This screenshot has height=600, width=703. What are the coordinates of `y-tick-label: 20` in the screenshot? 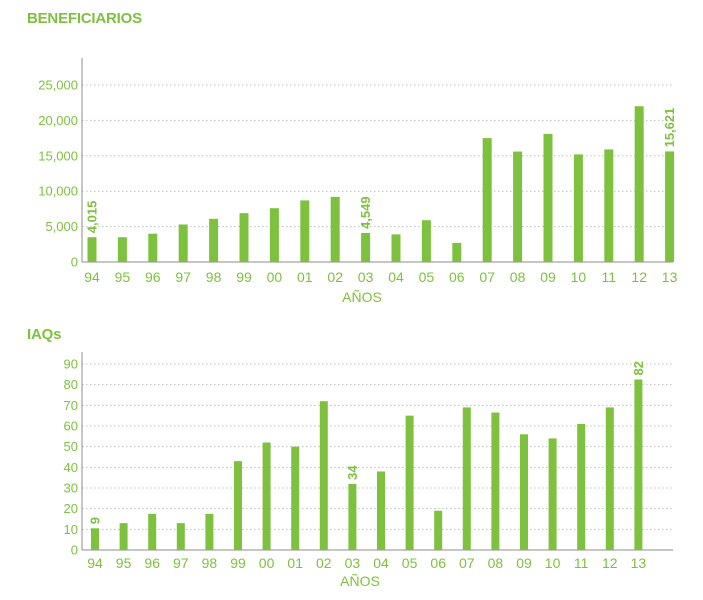 It's located at (71, 508).